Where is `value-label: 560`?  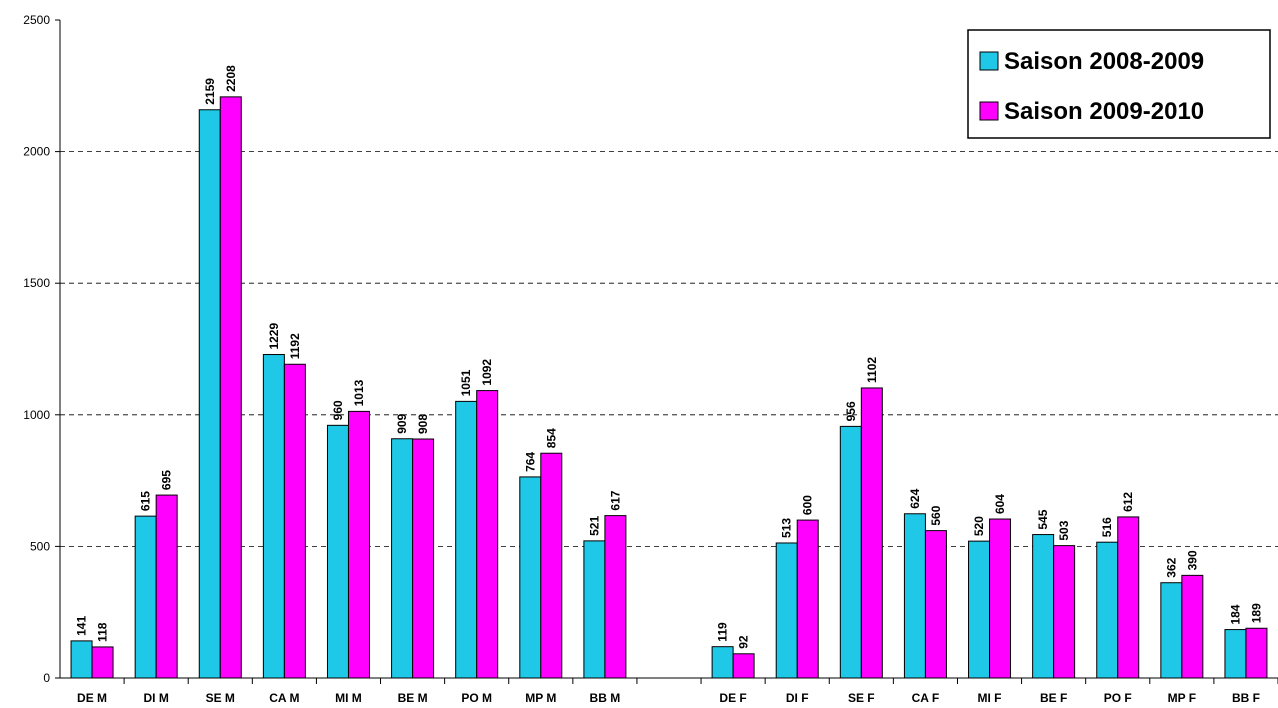 value-label: 560 is located at coordinates (936, 515).